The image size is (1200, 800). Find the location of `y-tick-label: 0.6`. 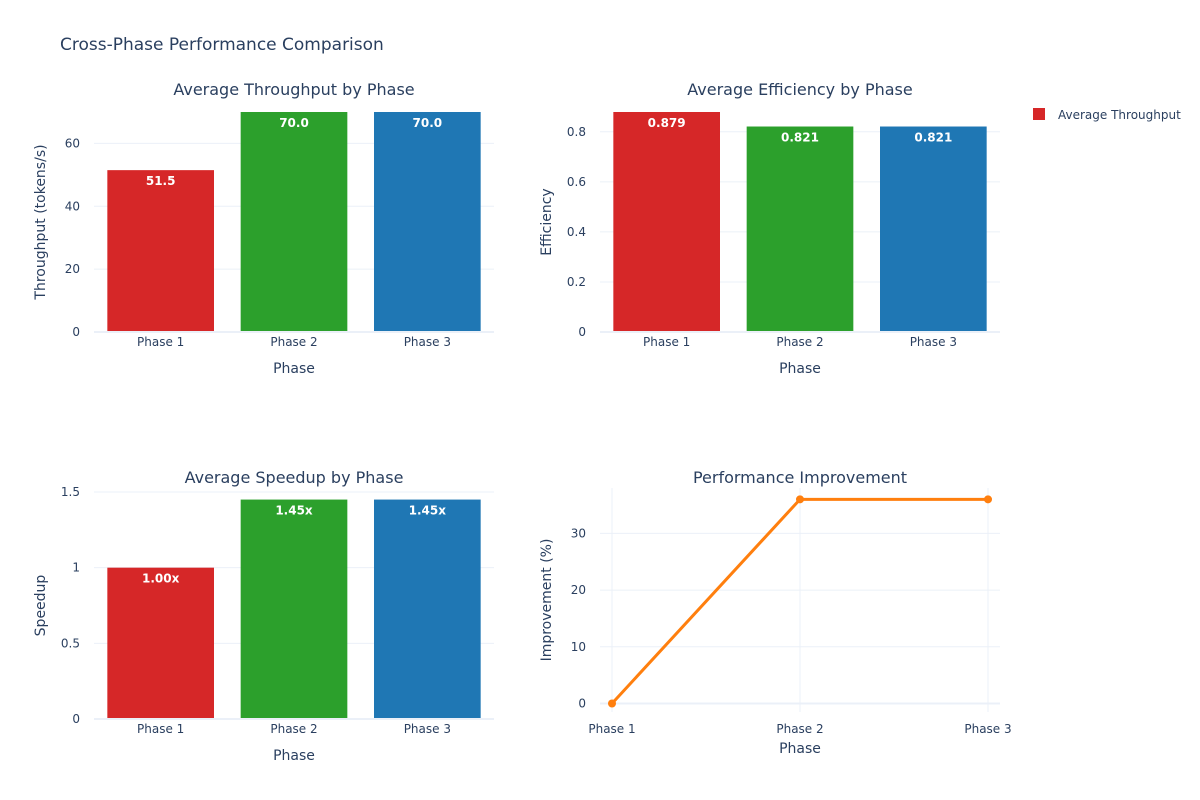

y-tick-label: 0.6 is located at coordinates (576, 182).